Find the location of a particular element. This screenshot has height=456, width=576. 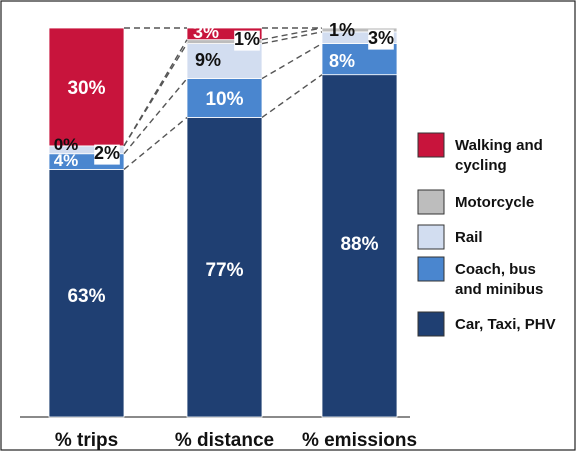

data-label-rail-trips-bg is located at coordinates (107, 154).